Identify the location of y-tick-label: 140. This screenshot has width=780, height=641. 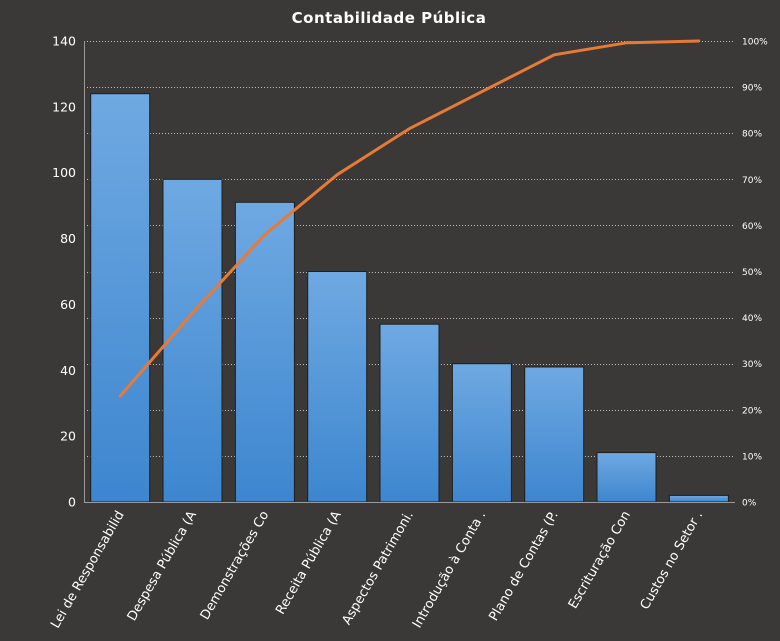
(64, 41).